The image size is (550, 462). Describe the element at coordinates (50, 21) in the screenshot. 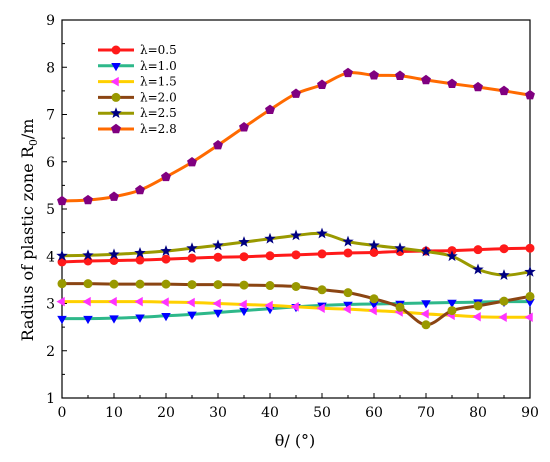

I see `y-tick-label: 9` at that location.